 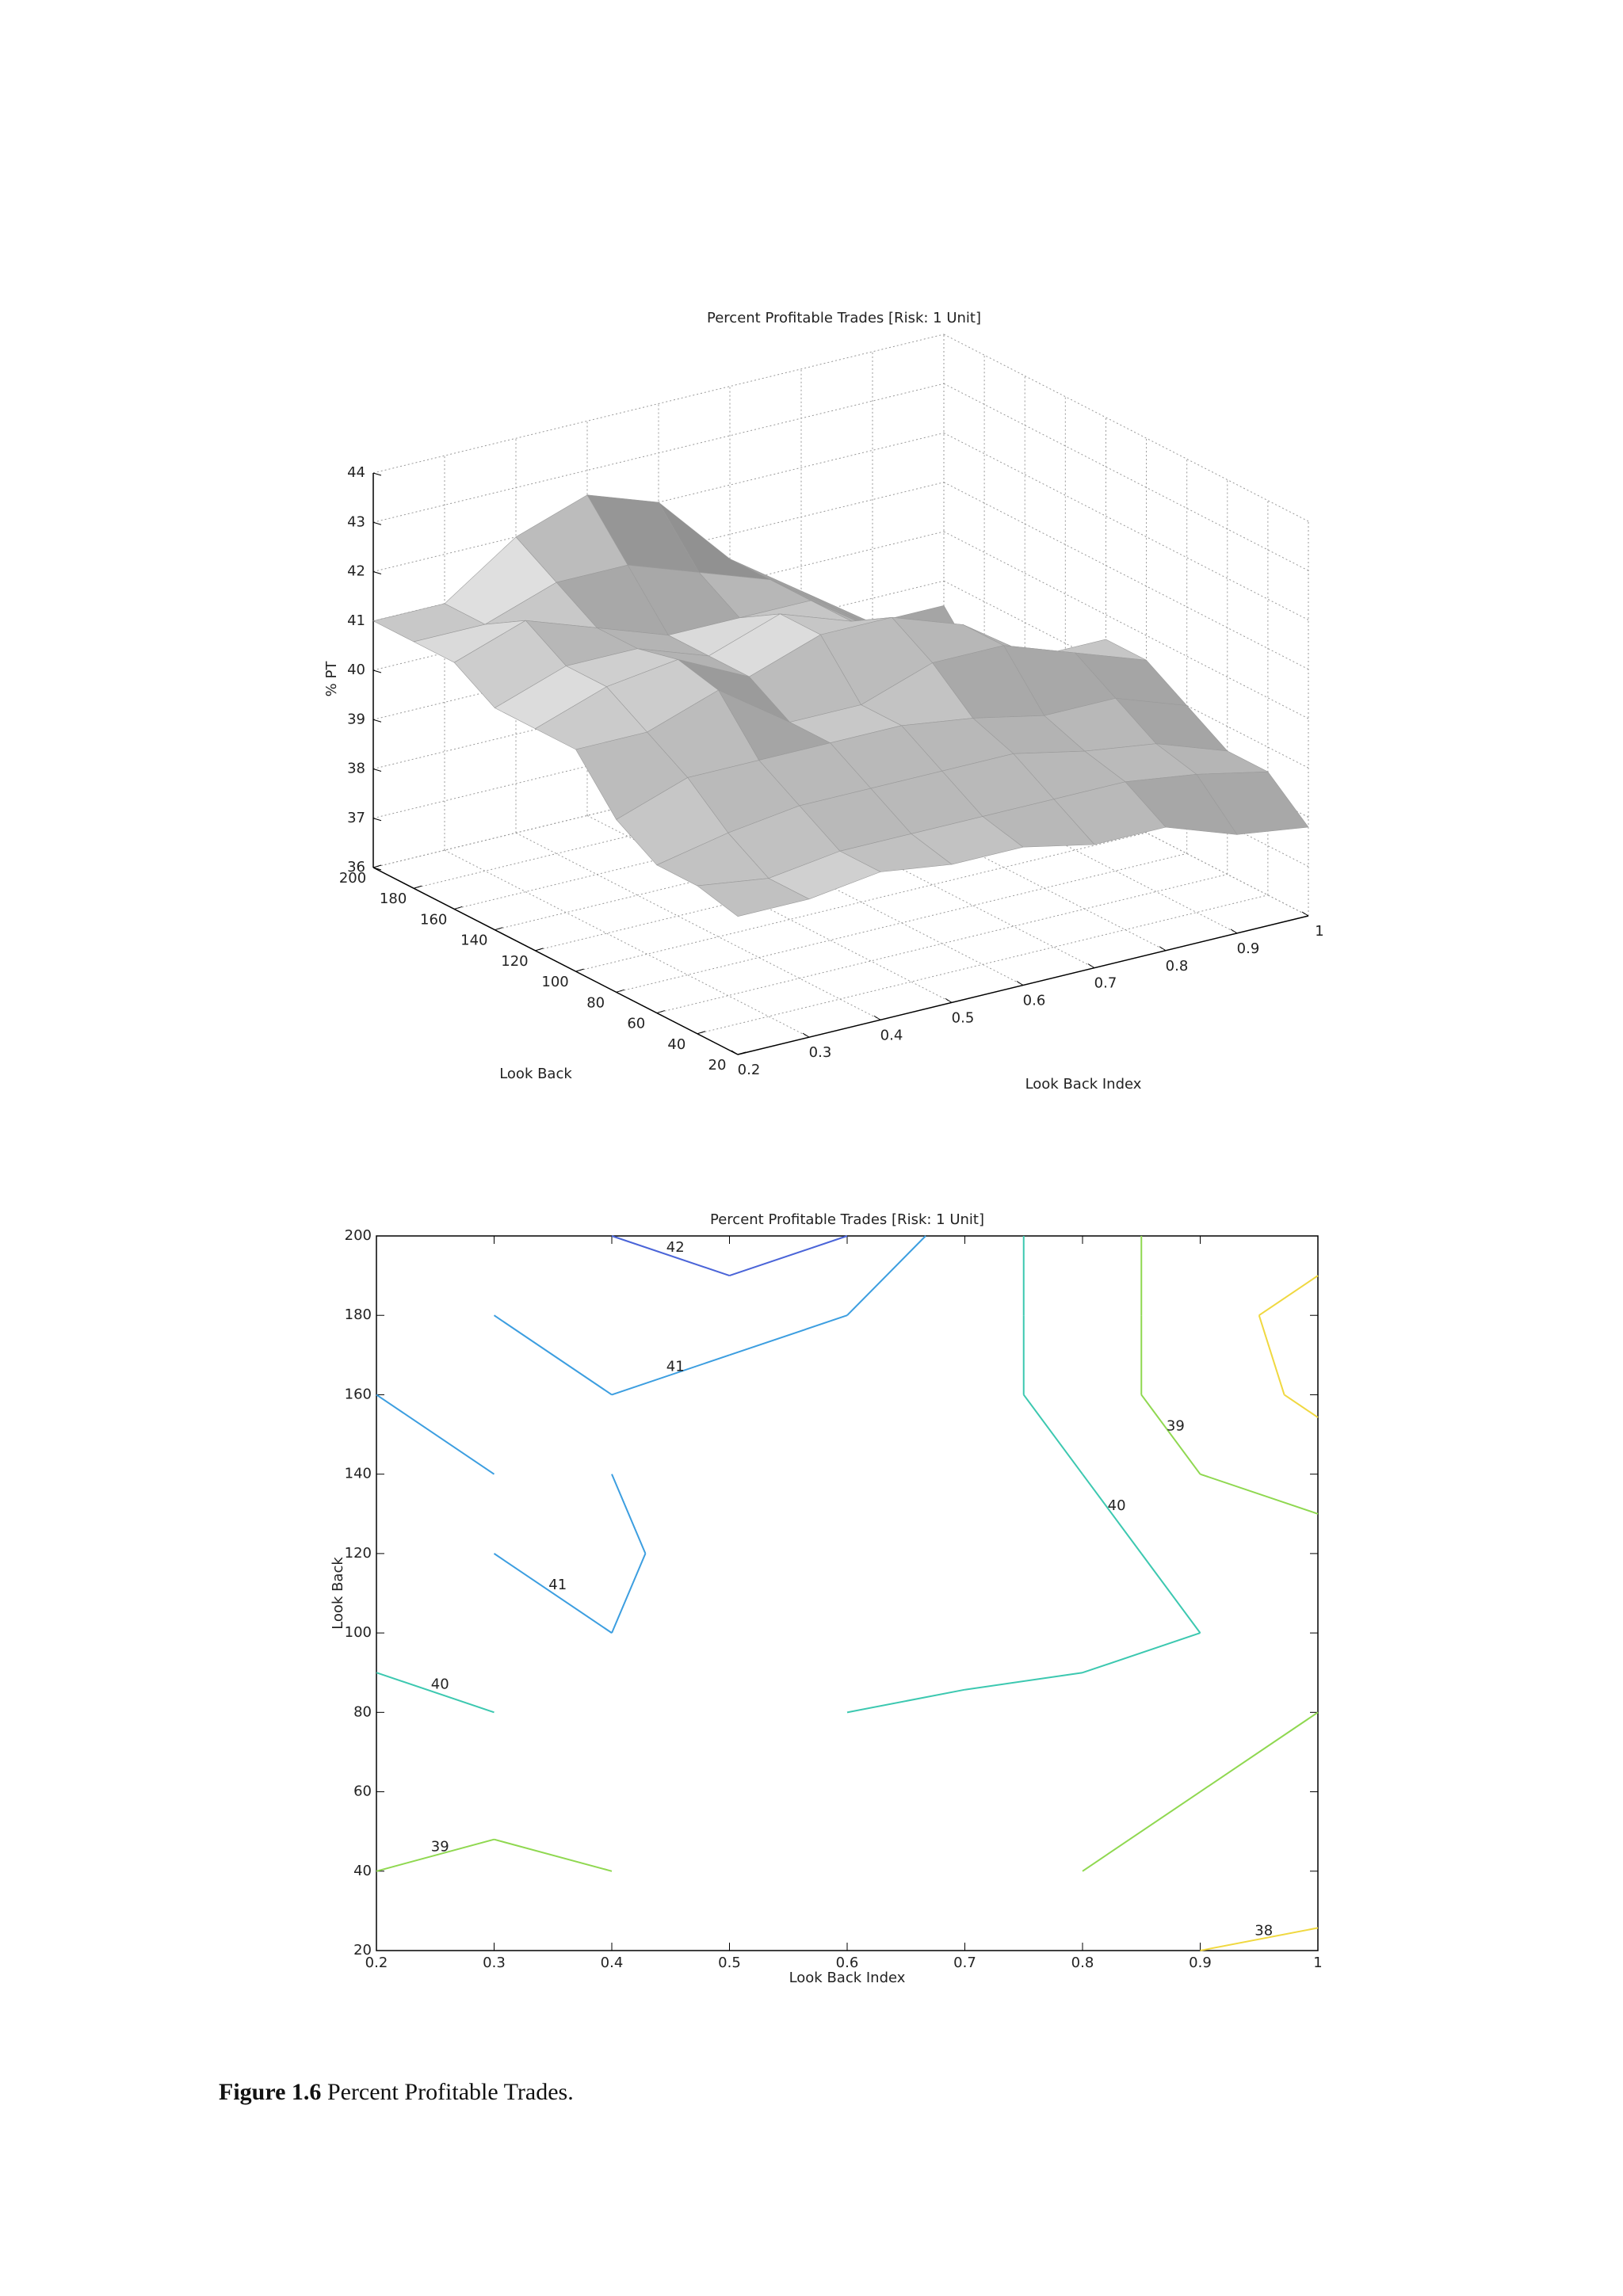 What do you see at coordinates (676, 1044) in the screenshot?
I see `y-tick-label: 40` at bounding box center [676, 1044].